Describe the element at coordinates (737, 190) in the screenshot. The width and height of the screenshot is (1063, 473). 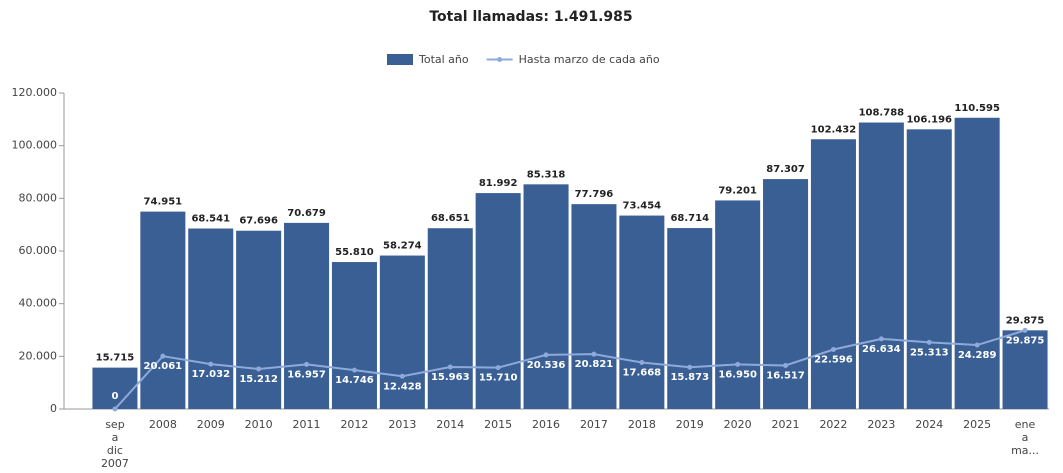
I see `bar-value-label: 79.201` at that location.